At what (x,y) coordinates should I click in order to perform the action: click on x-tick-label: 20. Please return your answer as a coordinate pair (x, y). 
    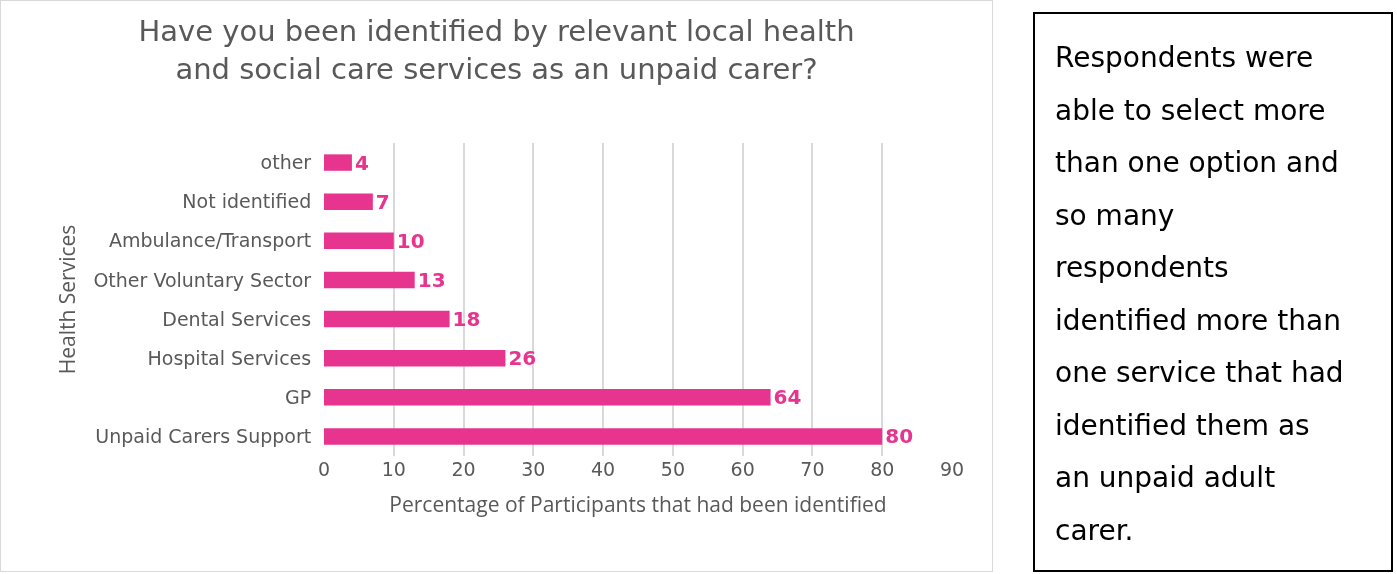
    Looking at the image, I should click on (463, 469).